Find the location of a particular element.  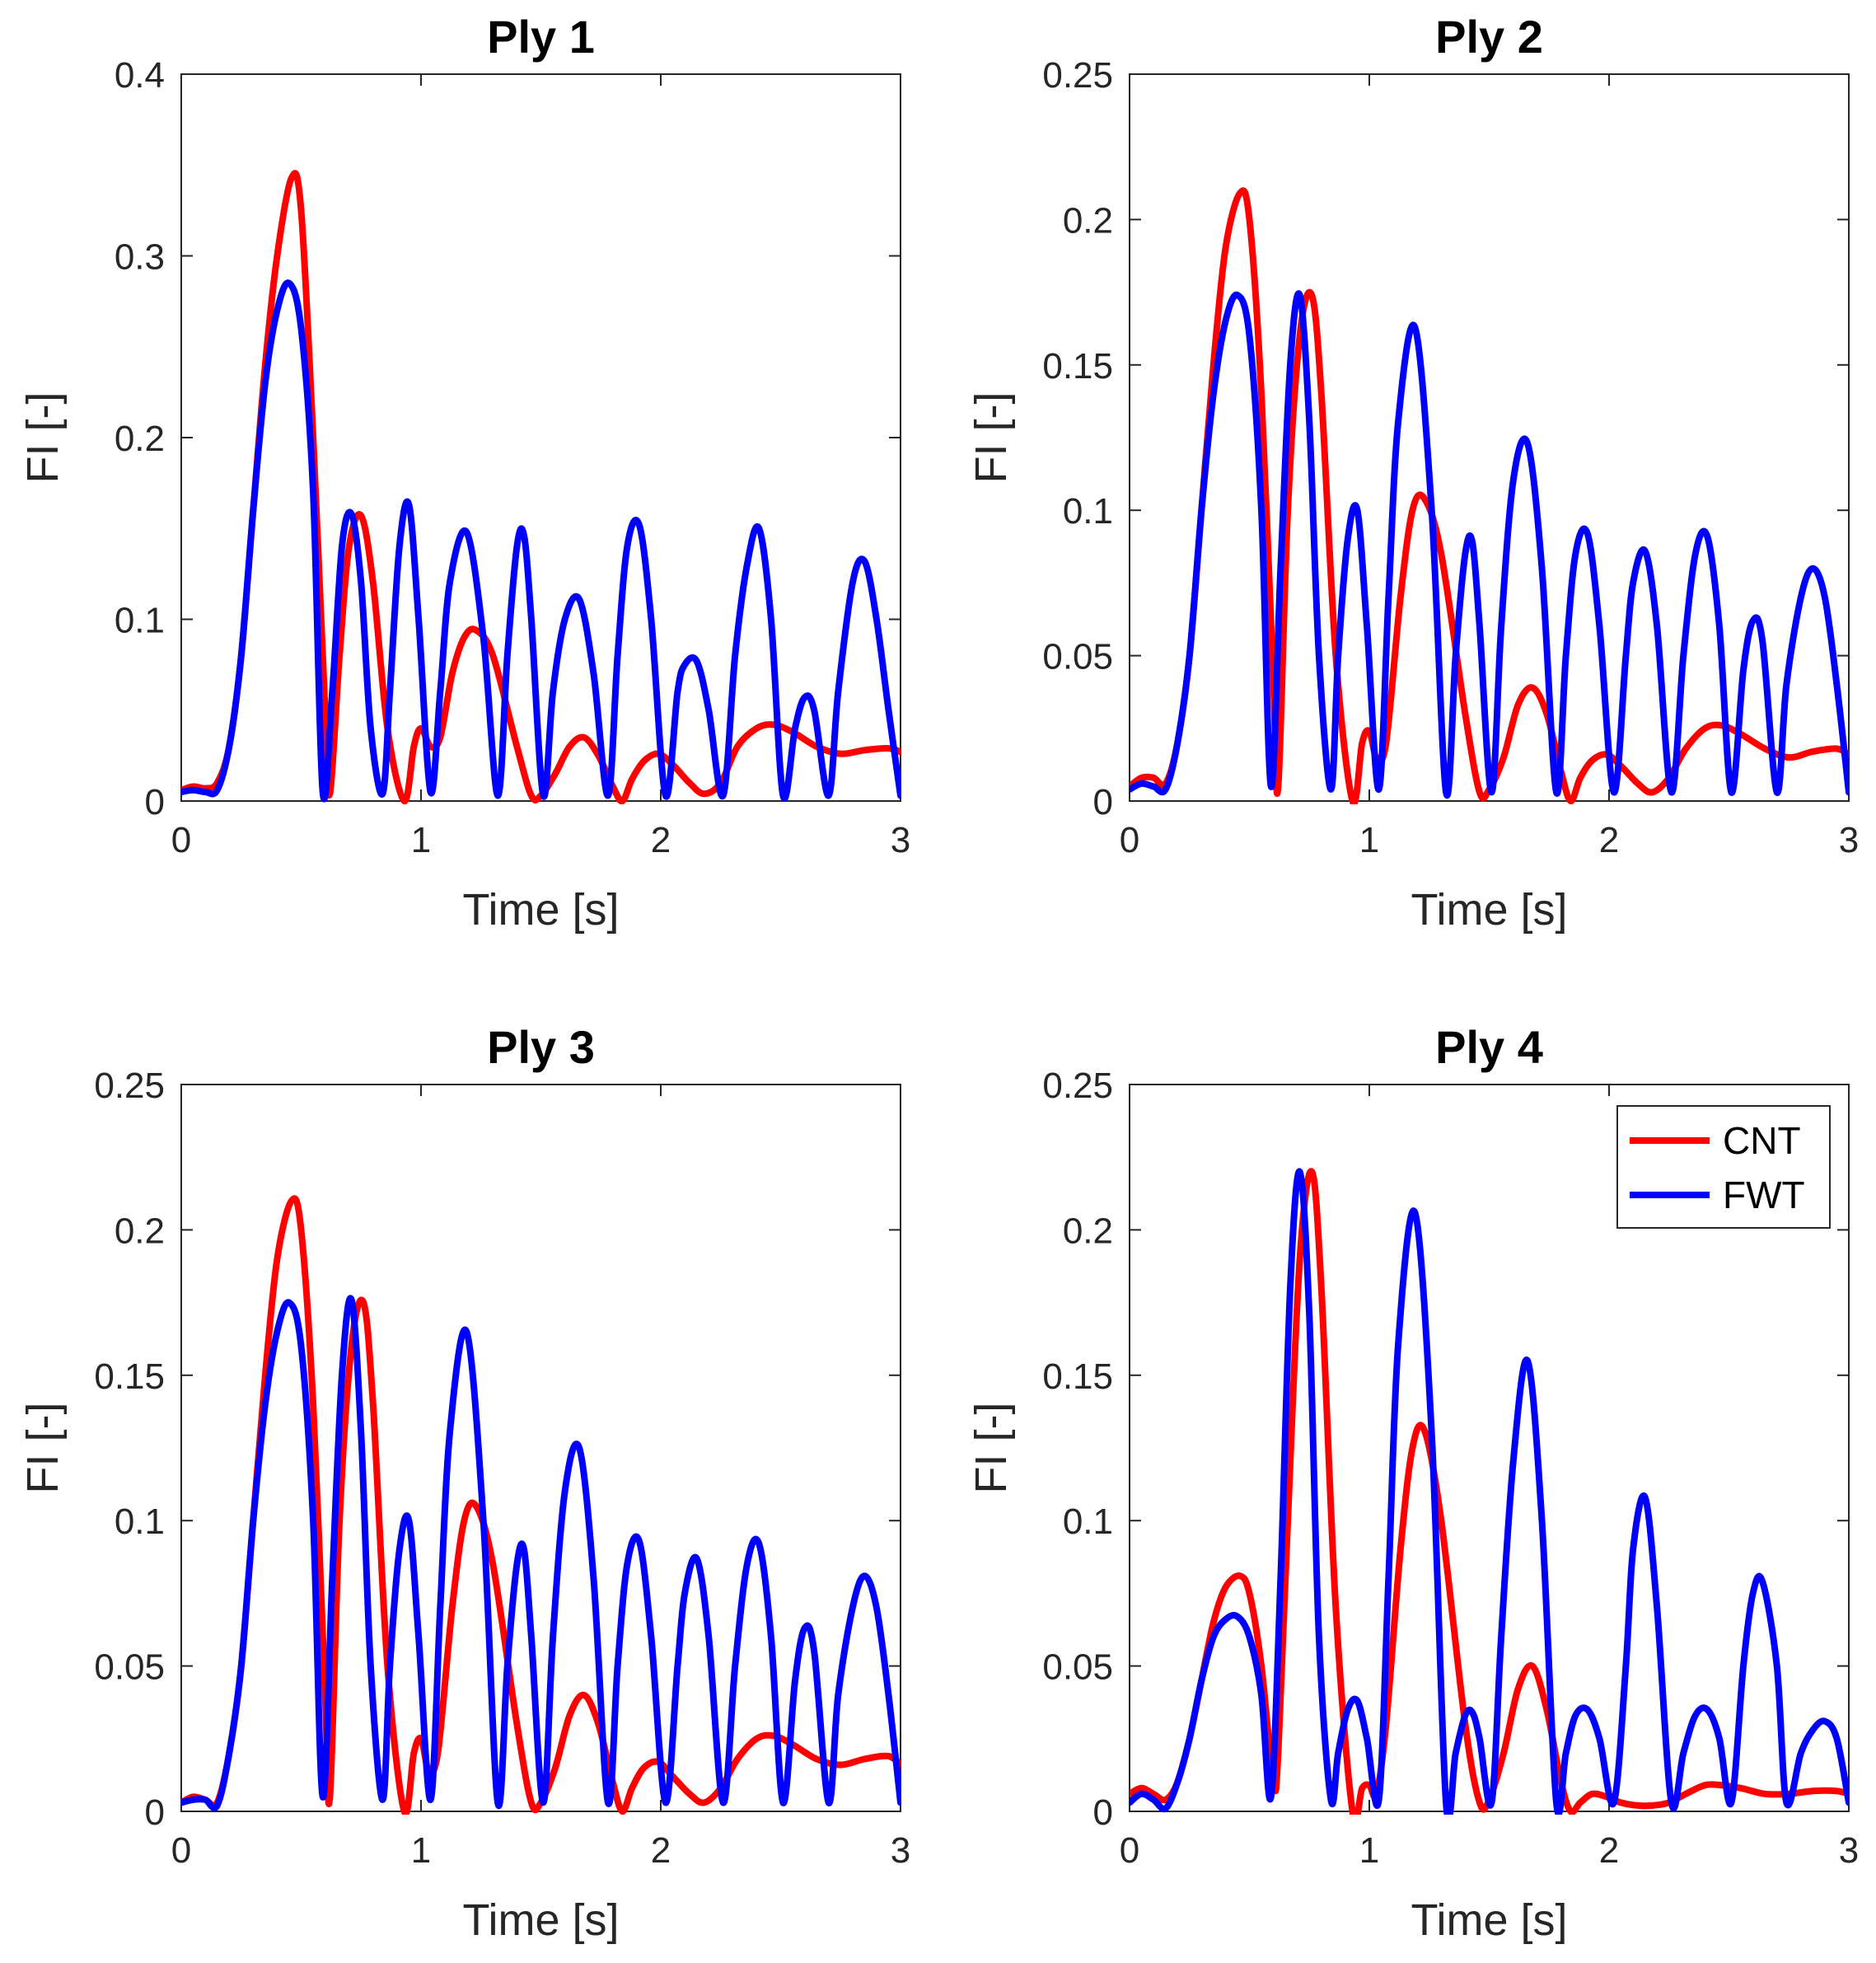

legend-label-cnt: CNT is located at coordinates (1762, 1140).